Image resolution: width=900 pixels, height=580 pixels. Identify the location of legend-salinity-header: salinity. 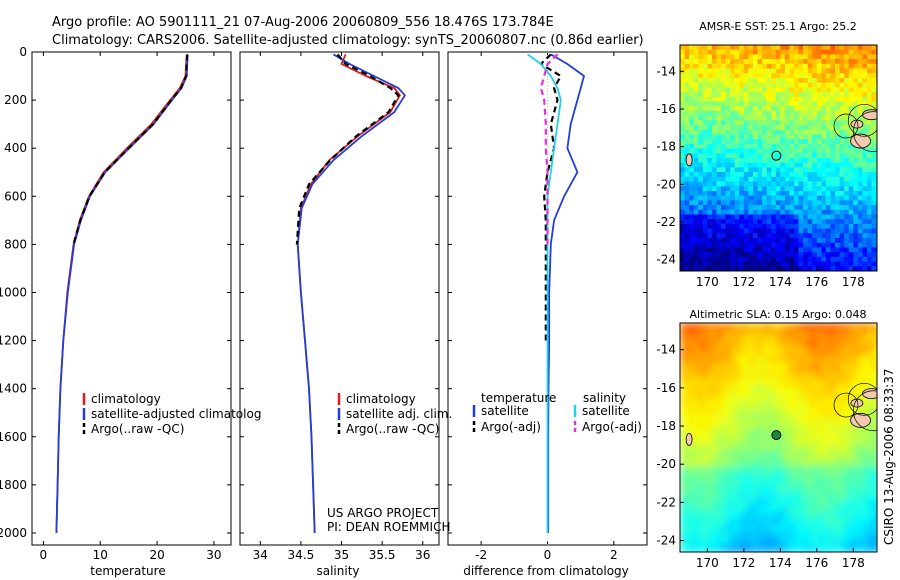
(604, 398).